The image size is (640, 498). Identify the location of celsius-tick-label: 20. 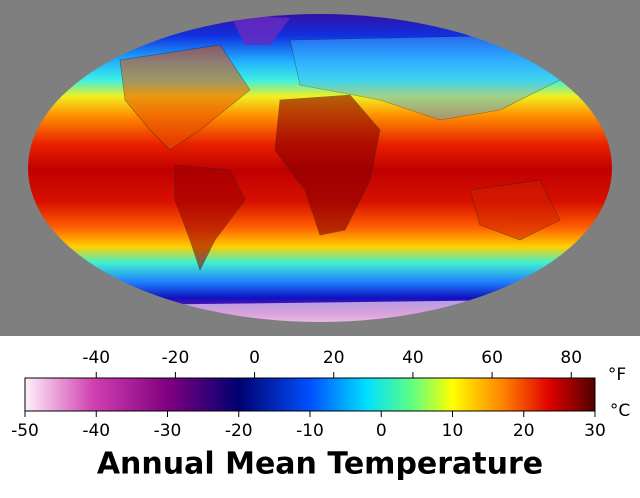
(524, 431).